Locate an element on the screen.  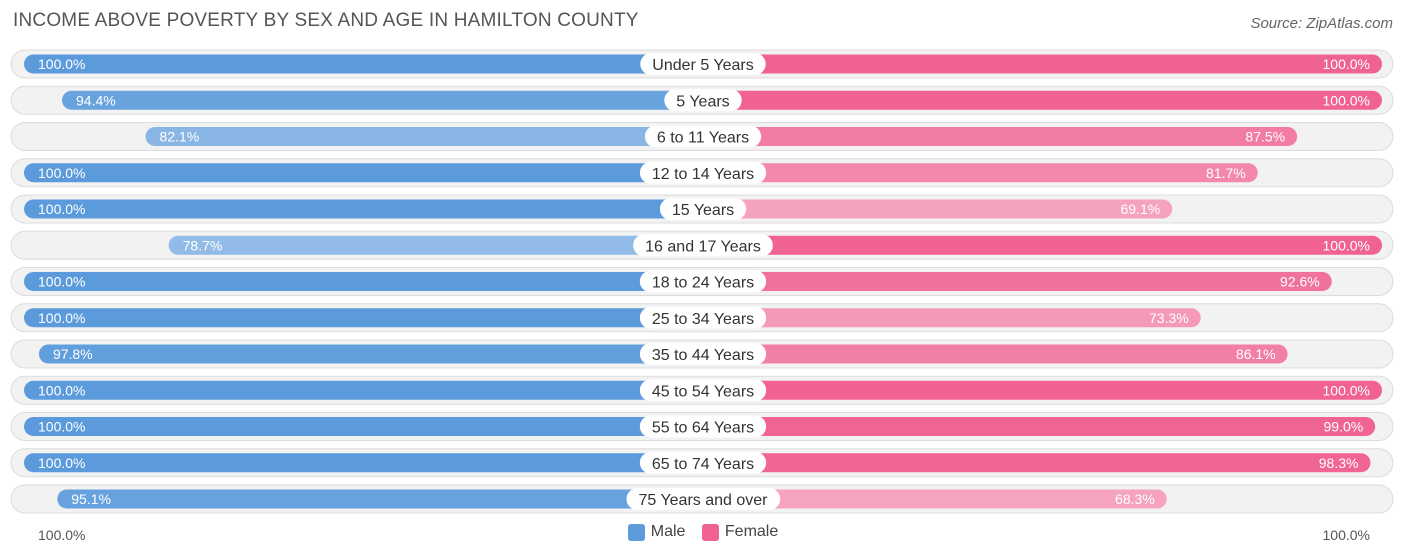
category-label: 35 to 44 Years is located at coordinates (703, 355).